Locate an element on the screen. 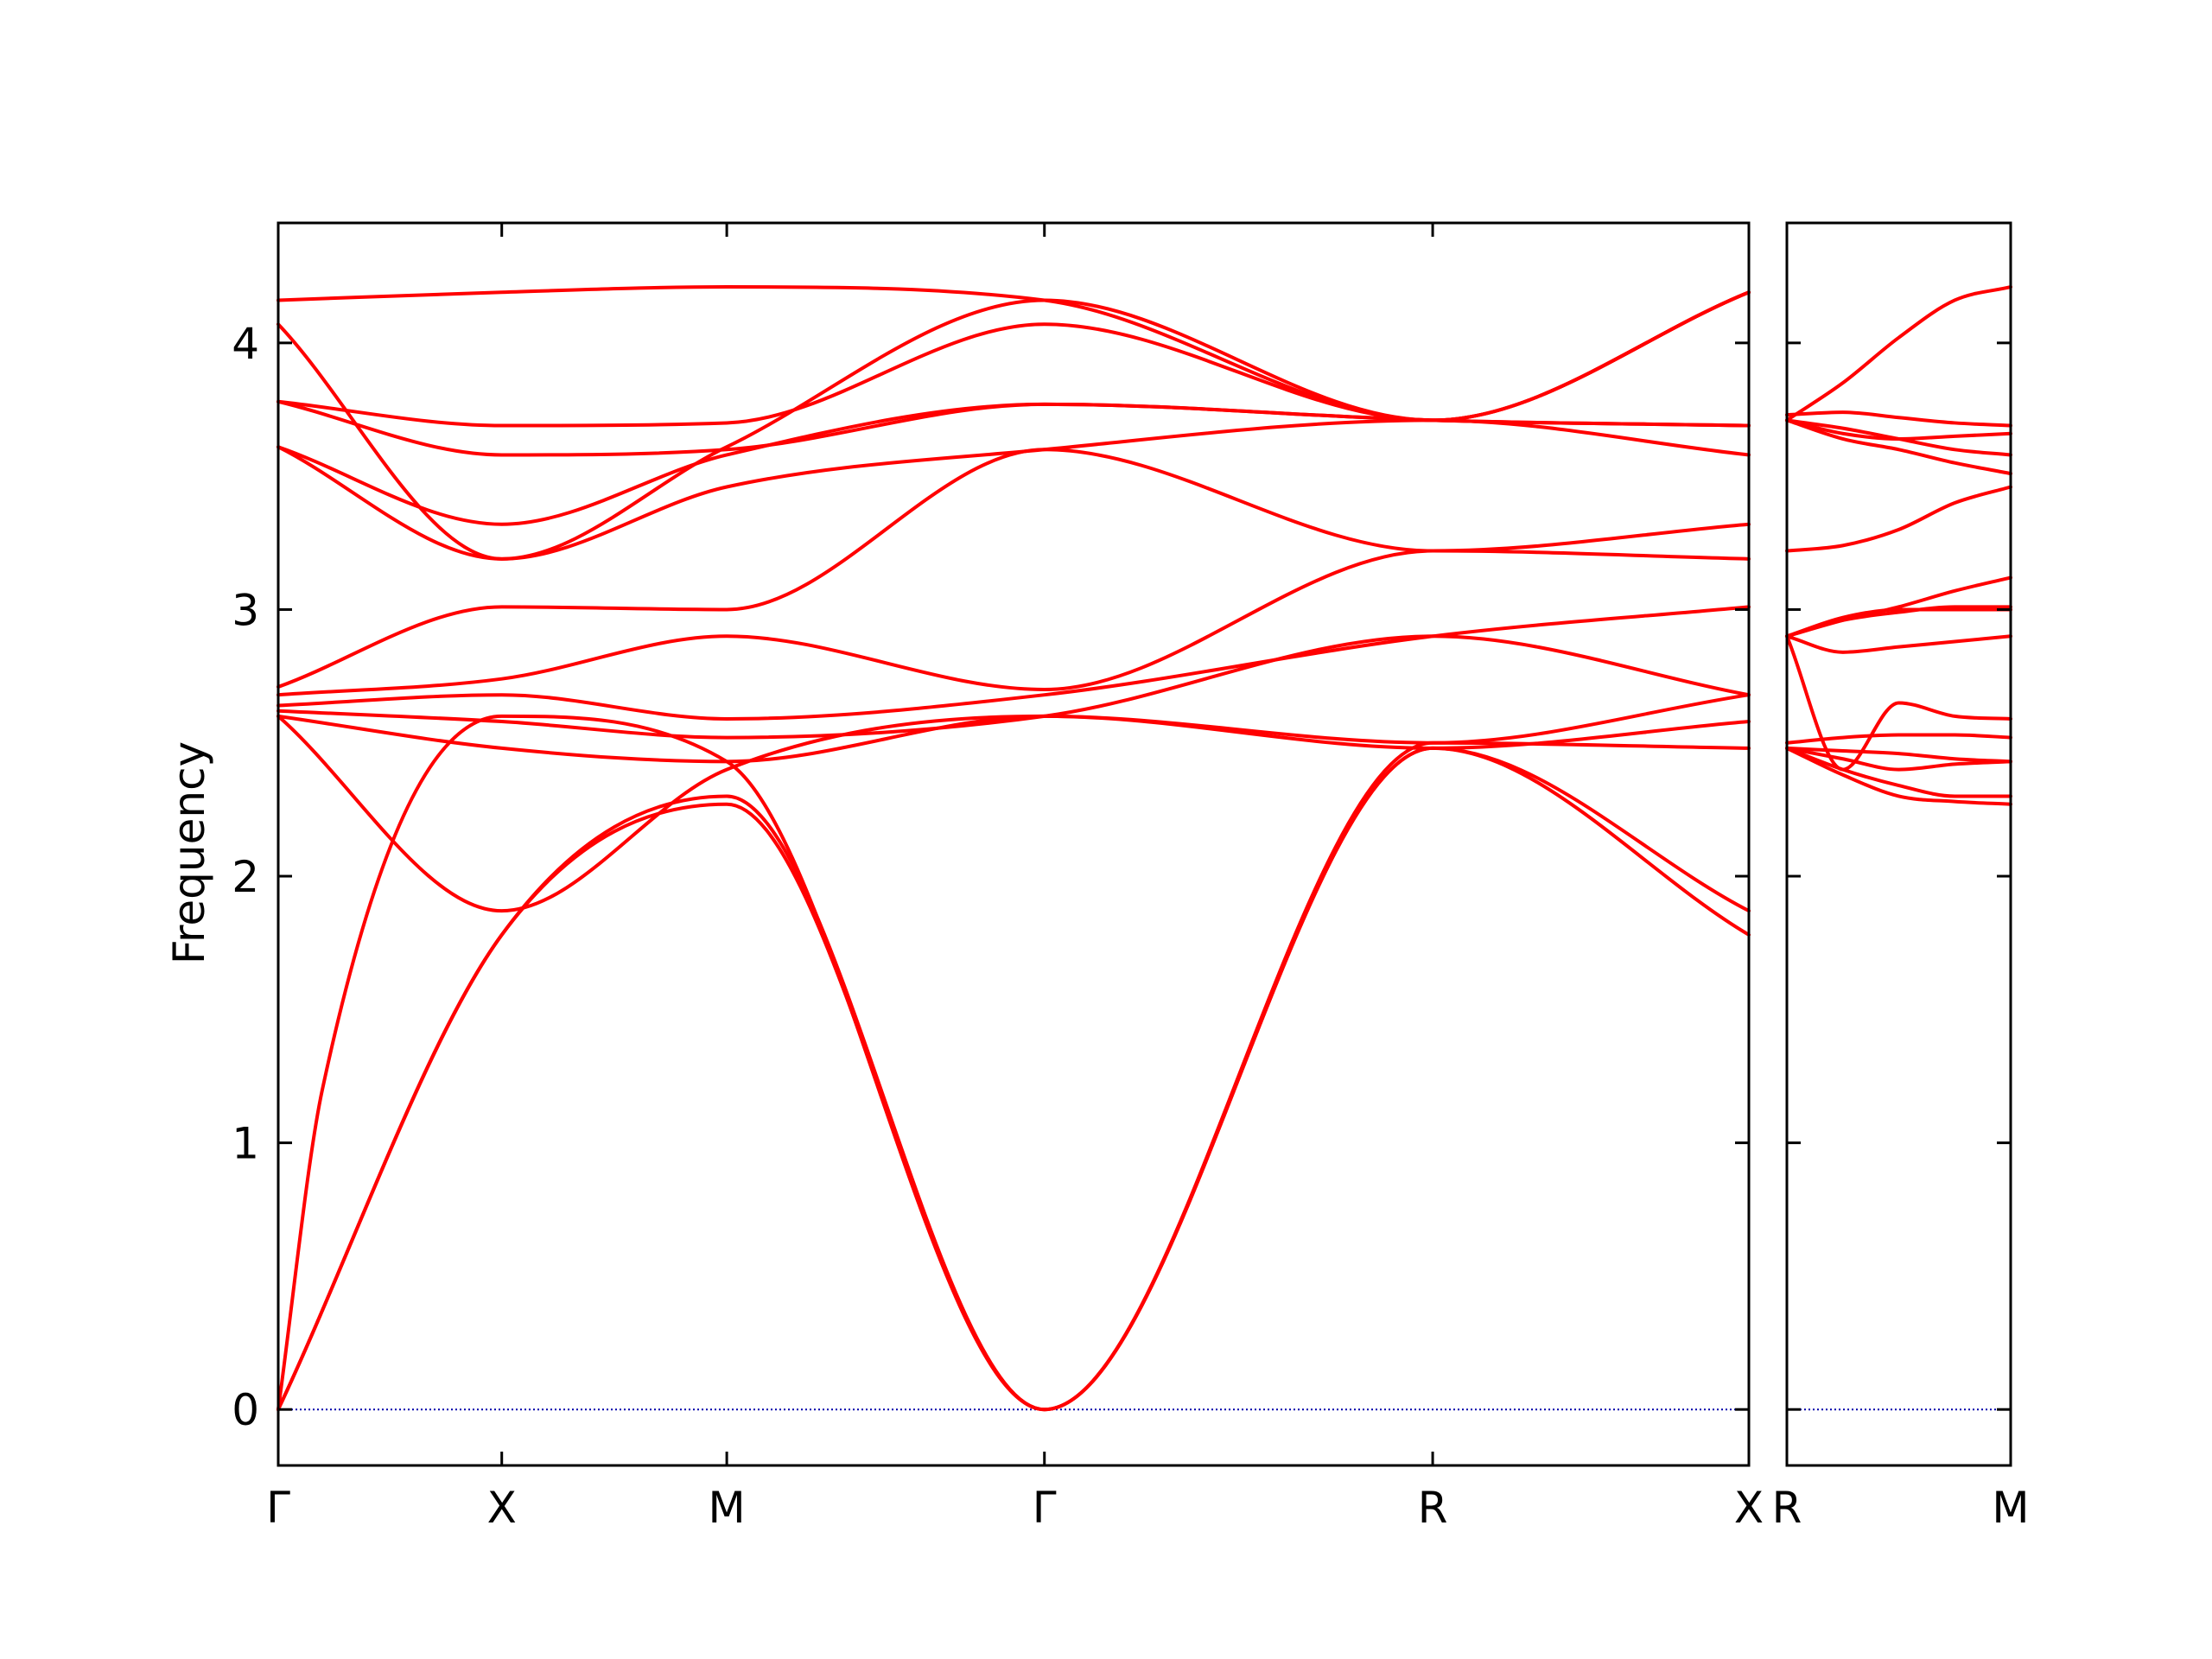 The width and height of the screenshot is (2212, 1659). y-tick-label: 0 is located at coordinates (245, 1410).